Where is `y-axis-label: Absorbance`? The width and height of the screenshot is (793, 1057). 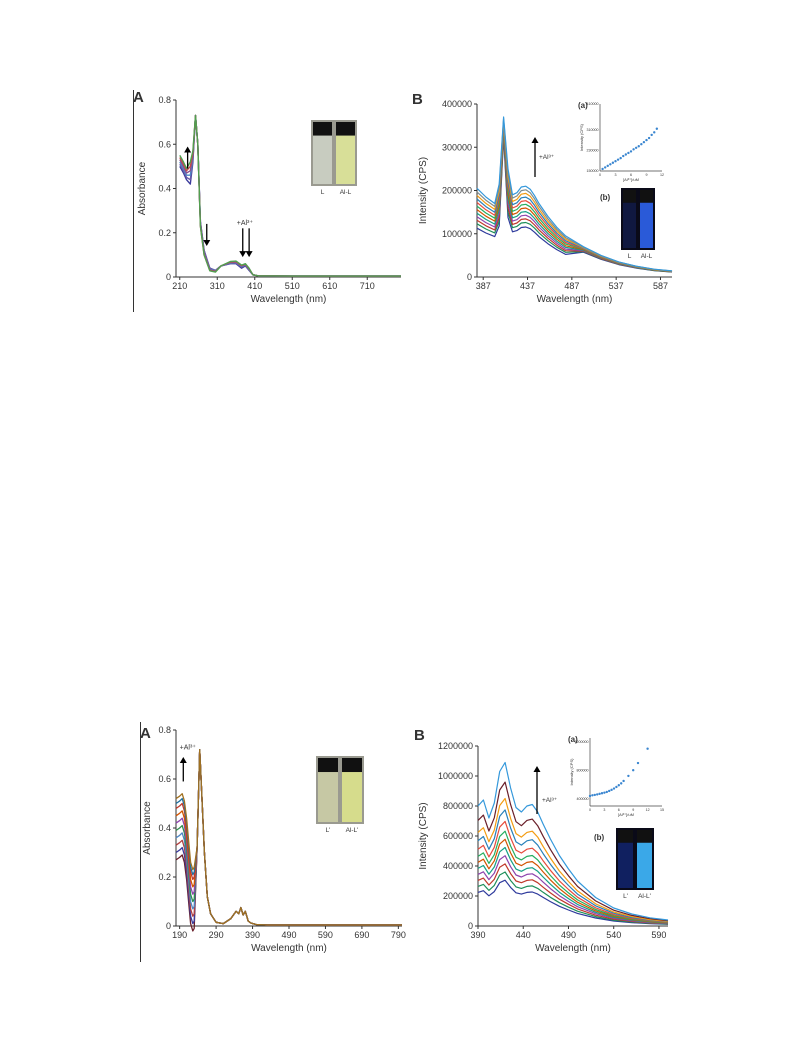 y-axis-label: Absorbance is located at coordinates (142, 188).